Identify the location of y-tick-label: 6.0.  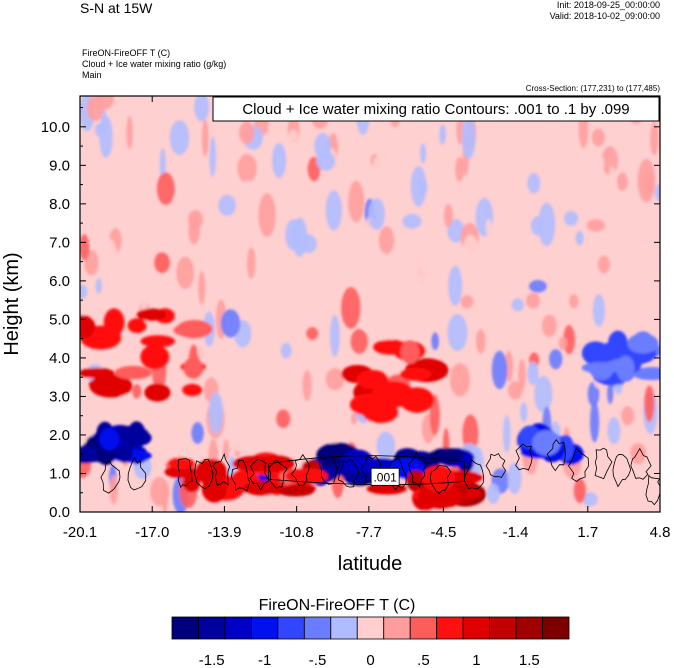
(59, 281).